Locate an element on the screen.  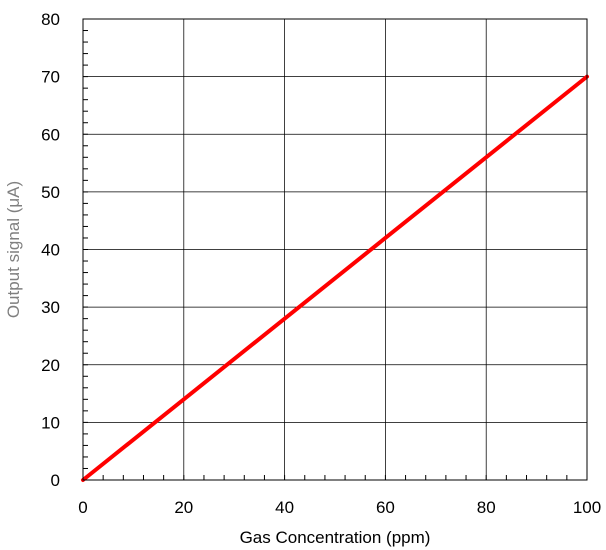
x-tick-label: 80 is located at coordinates (486, 507).